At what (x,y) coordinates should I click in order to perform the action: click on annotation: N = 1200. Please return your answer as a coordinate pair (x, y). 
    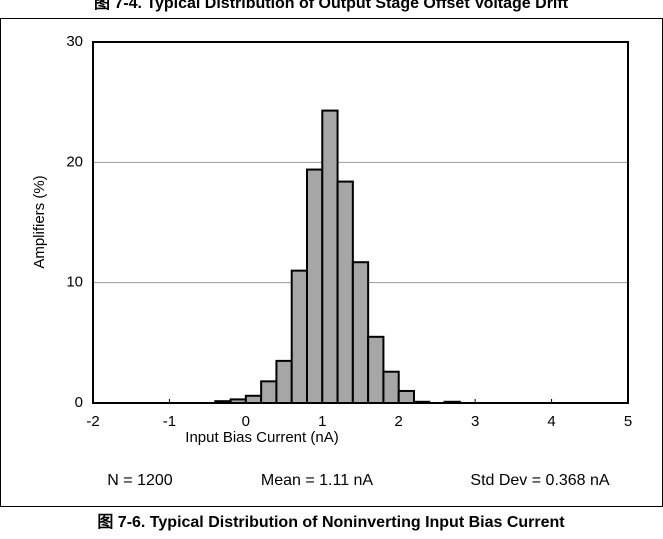
    Looking at the image, I should click on (139, 480).